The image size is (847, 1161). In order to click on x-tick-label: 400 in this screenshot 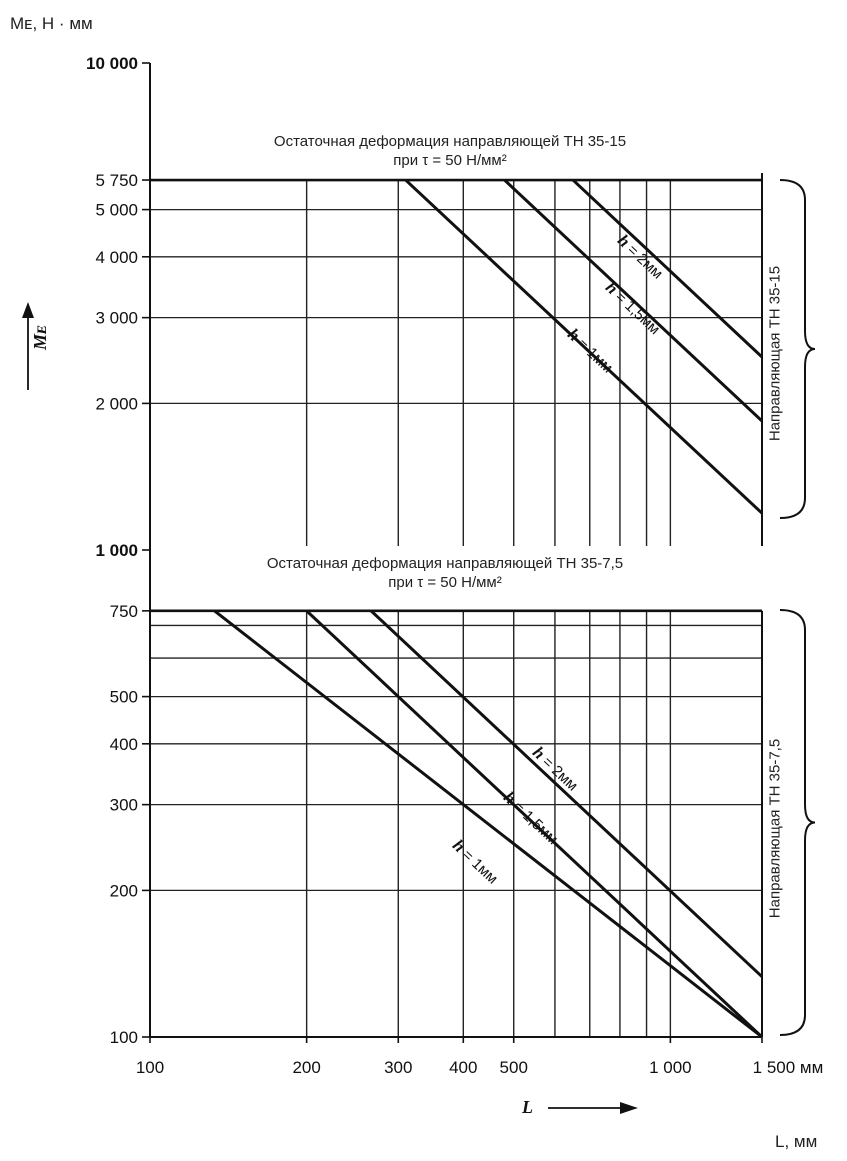, I will do `click(463, 1067)`.